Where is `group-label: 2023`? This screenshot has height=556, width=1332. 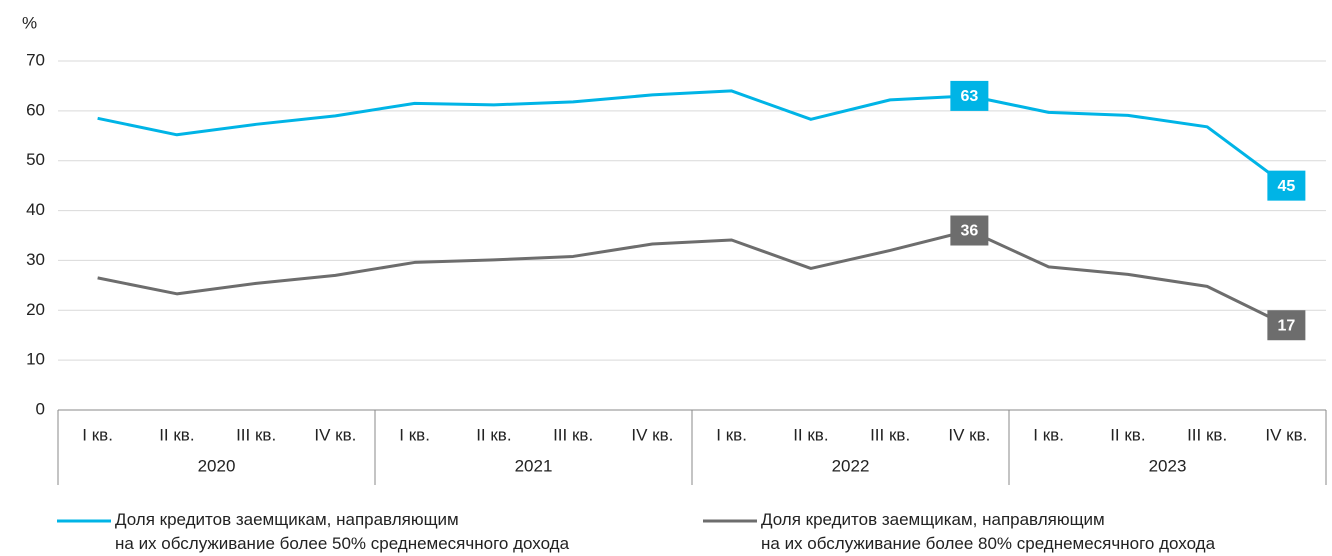
group-label: 2023 is located at coordinates (1168, 465).